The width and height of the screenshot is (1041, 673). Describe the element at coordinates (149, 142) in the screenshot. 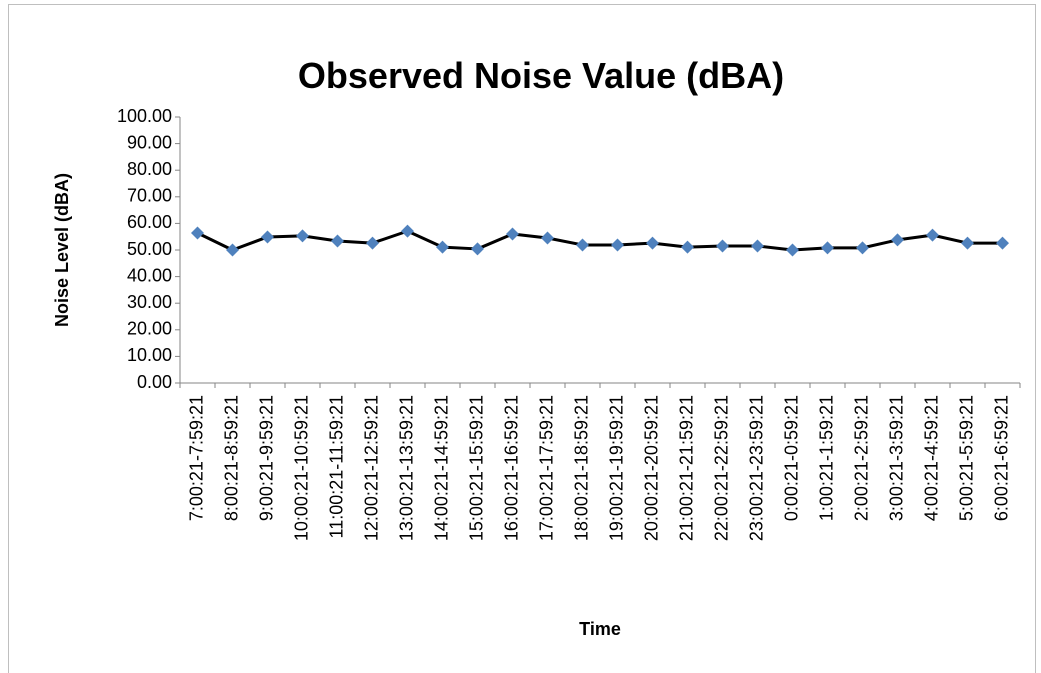

I see `y-tick-label: 90.00` at that location.